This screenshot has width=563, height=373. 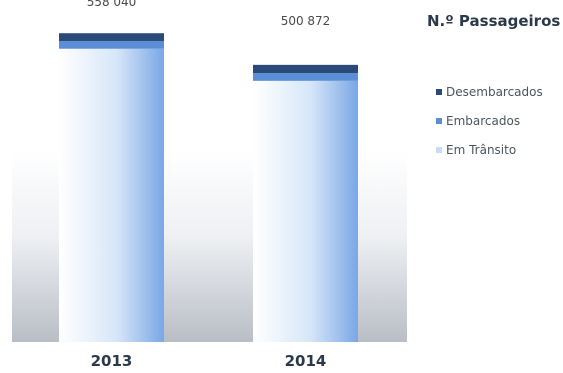 I want to click on legend-item-desembarcados: Desembarcados, so click(x=489, y=92).